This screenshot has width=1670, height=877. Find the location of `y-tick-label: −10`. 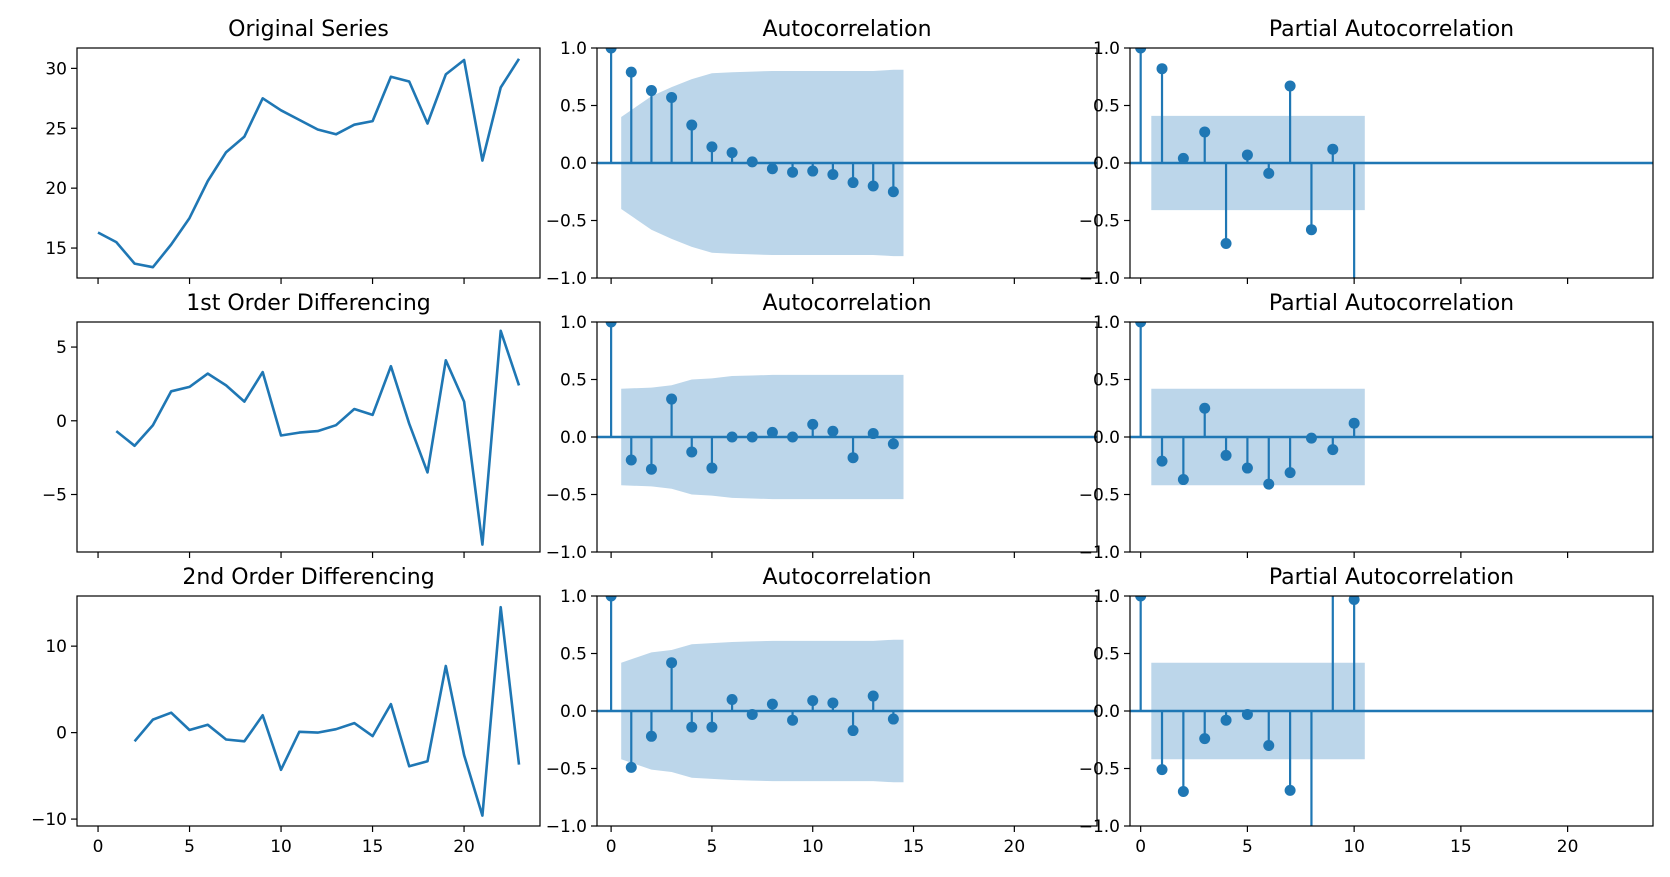

y-tick-label: −10 is located at coordinates (49, 820).